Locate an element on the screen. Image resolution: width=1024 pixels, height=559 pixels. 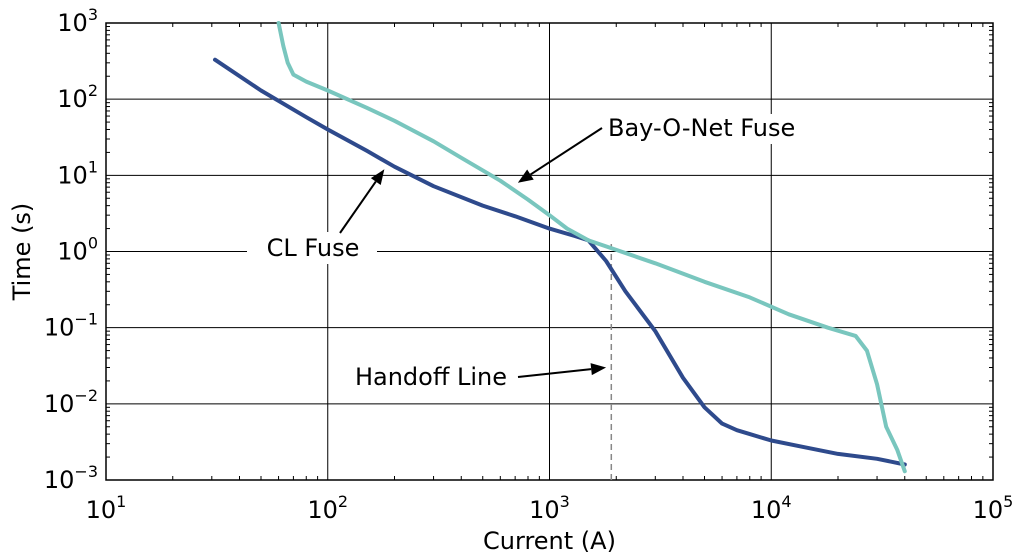
annotation-cl-label: CL Fuse is located at coordinates (313, 248).